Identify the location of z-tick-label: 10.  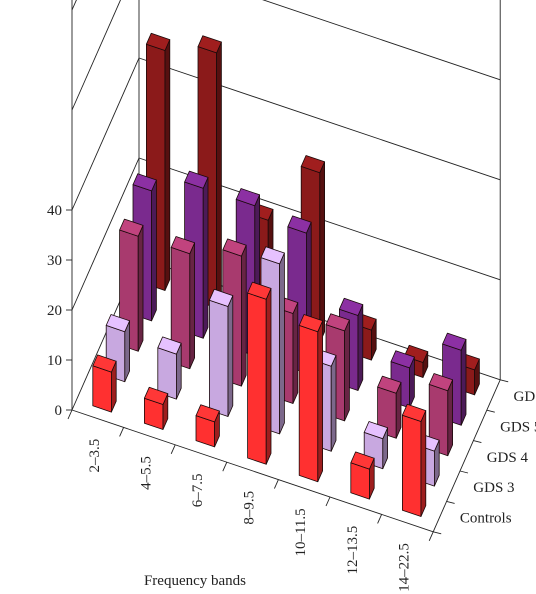
(54, 361).